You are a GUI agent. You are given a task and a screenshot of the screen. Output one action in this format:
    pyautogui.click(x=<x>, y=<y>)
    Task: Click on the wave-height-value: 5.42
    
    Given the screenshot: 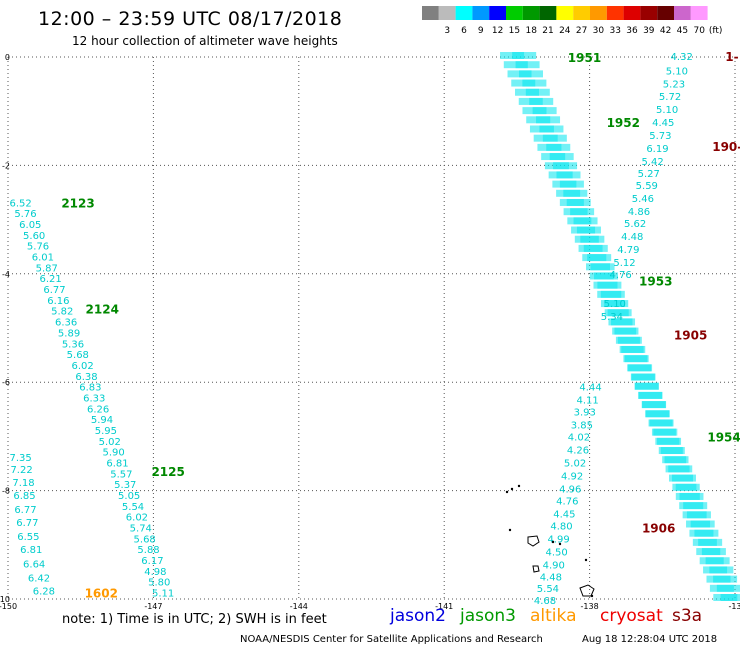 What is the action you would take?
    pyautogui.click(x=652, y=162)
    